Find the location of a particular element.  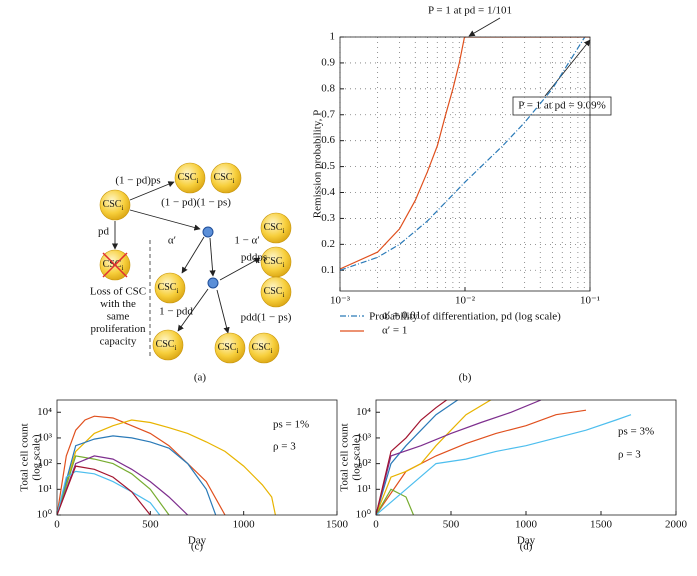

y-axis-label: (log scale) is located at coordinates (357, 457).